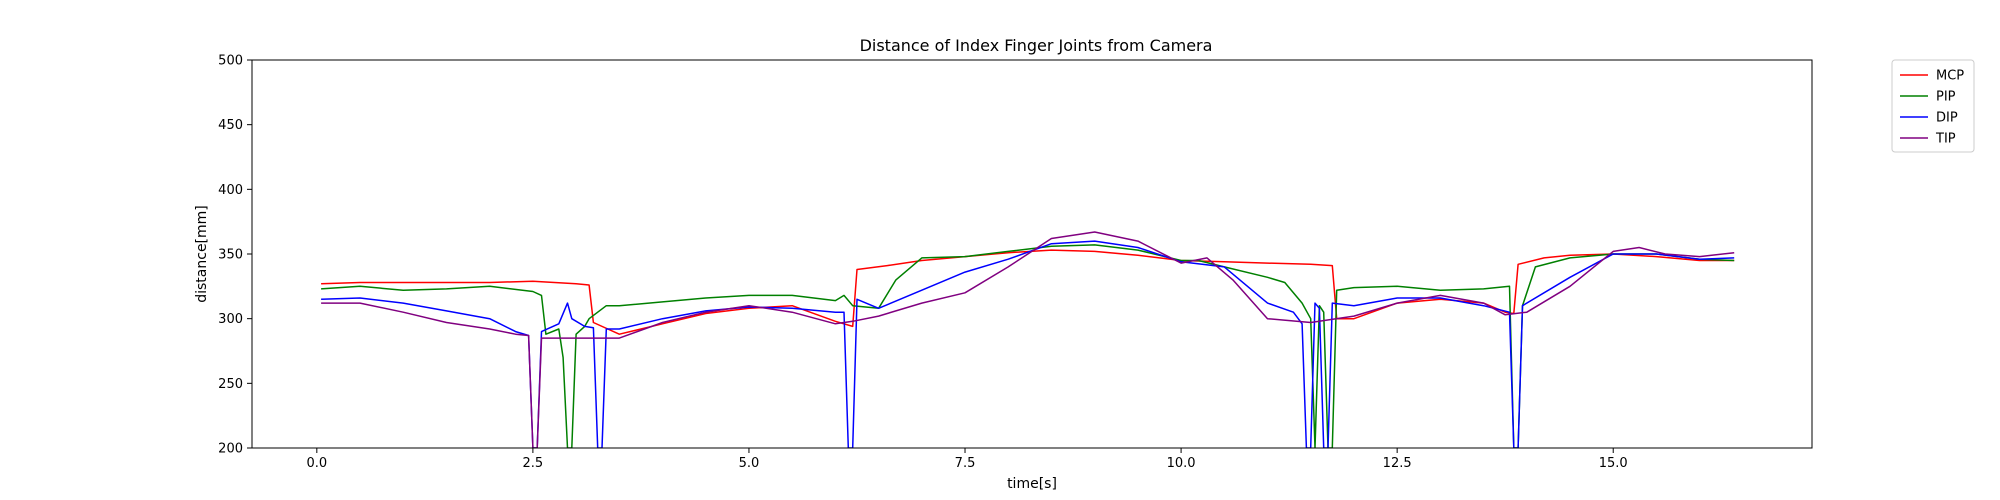  What do you see at coordinates (533, 463) in the screenshot?
I see `x-tick-label: 2.5` at bounding box center [533, 463].